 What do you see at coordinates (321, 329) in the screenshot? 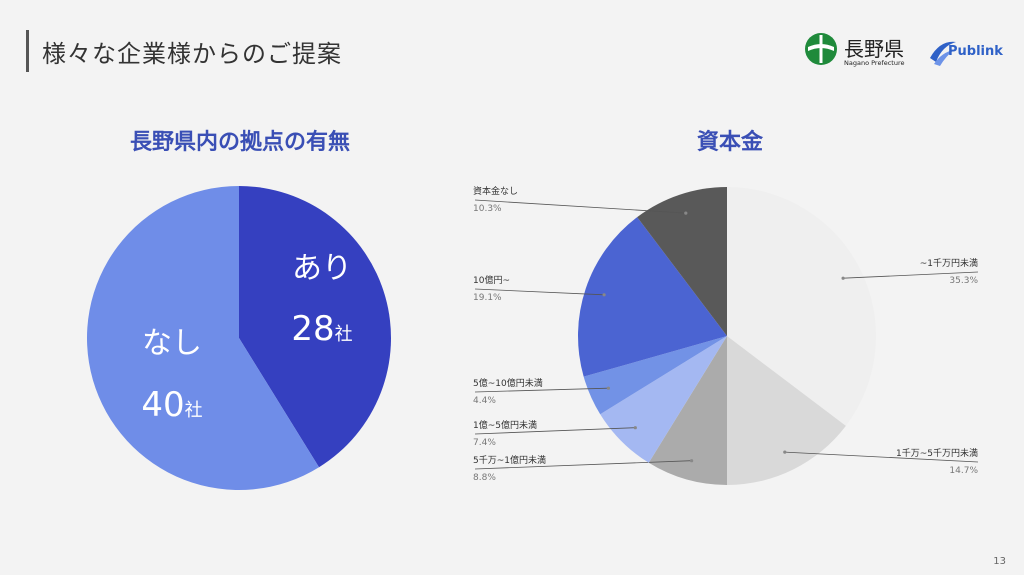
I see `slice-value-presence-0: 28社` at bounding box center [321, 329].